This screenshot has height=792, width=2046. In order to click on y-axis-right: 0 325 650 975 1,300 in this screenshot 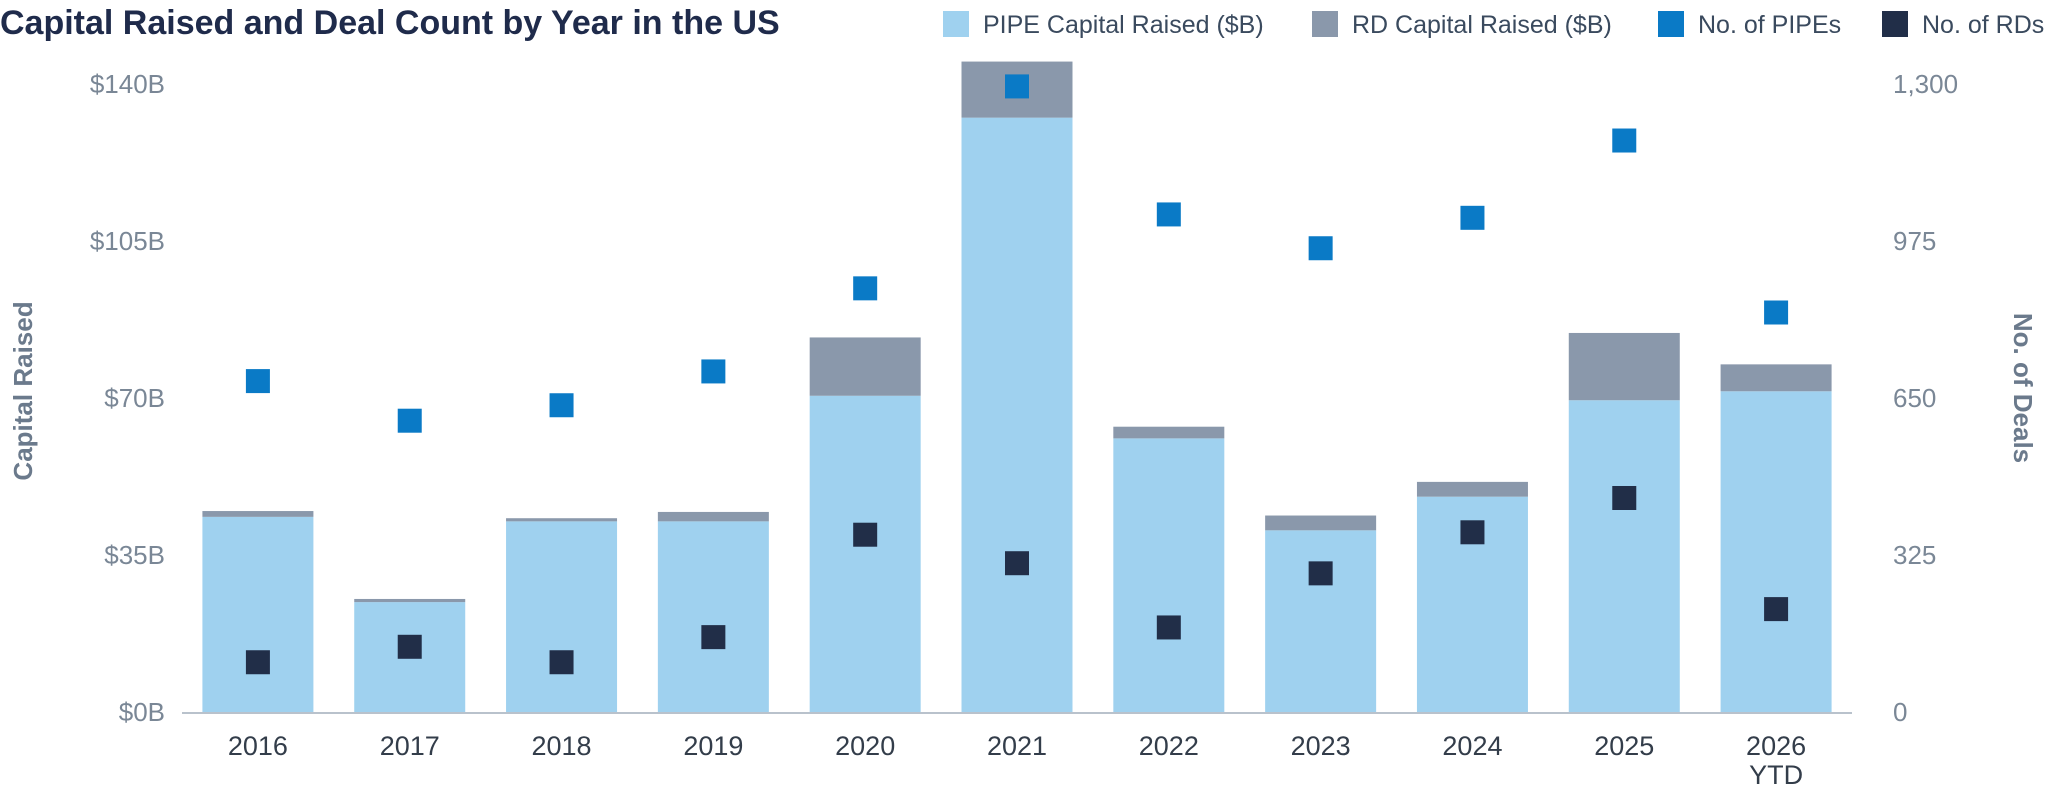, I will do `click(1925, 398)`.